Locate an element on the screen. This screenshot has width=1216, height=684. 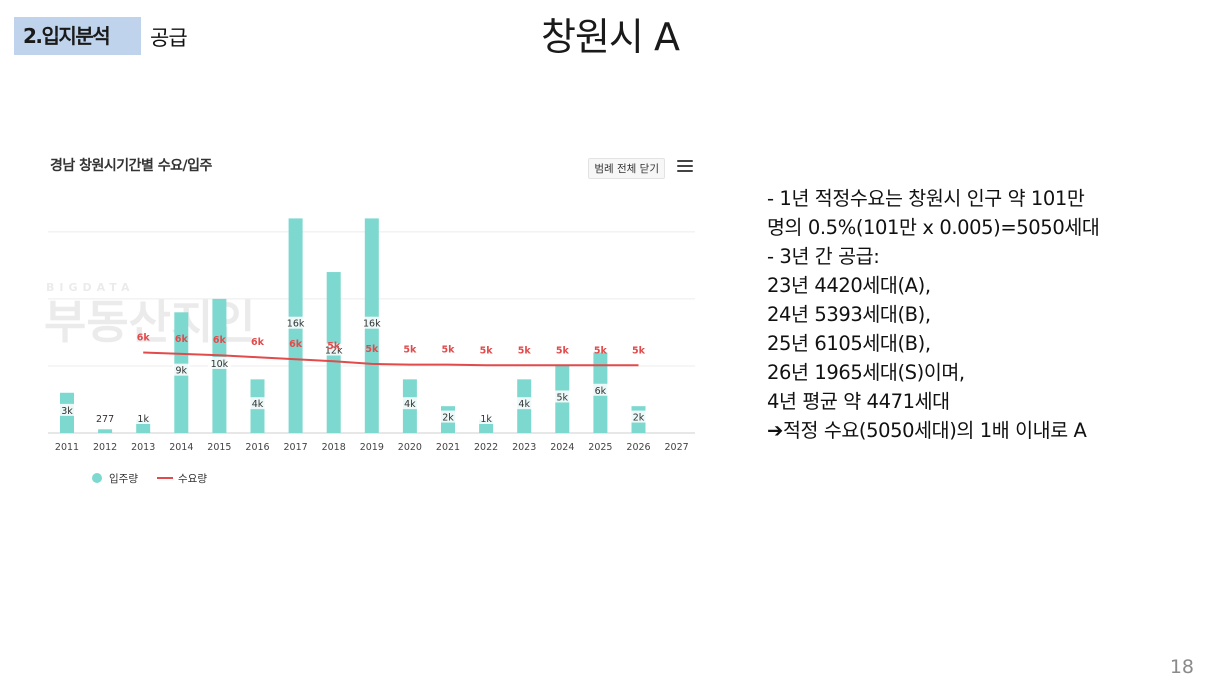
bar-data-labels: 3k 277 1k 9k 10k 4k 16k 12k 16k 4k 2k 1k 4k 5k 6k 2k is located at coordinates (352, 370).